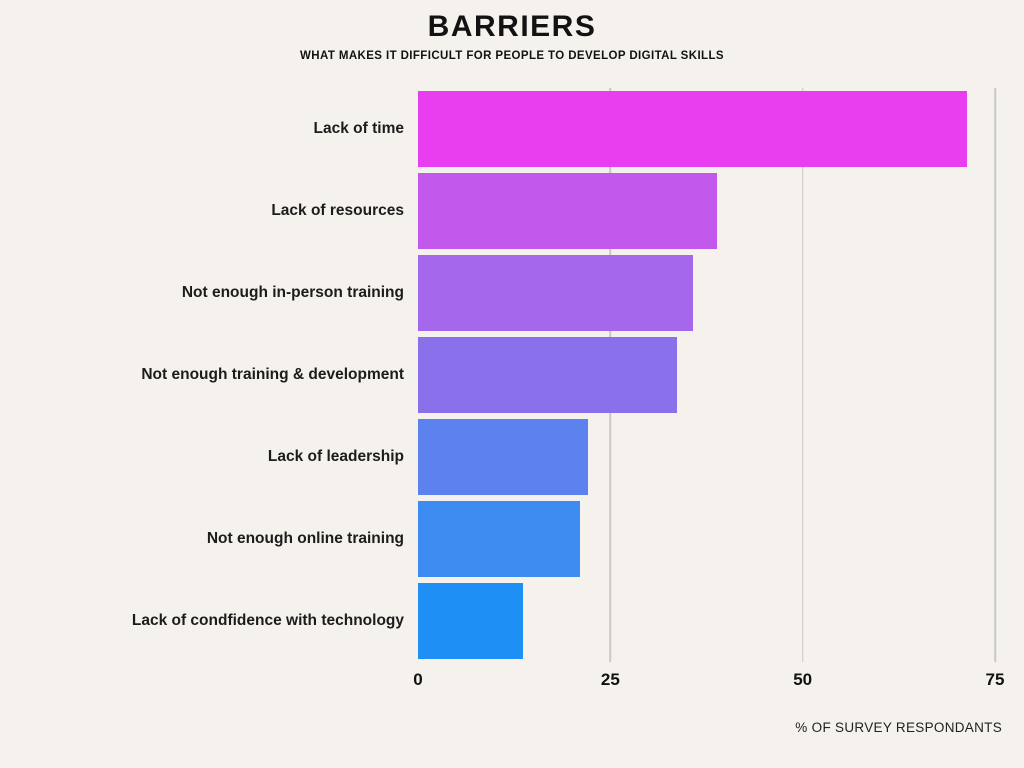 This screenshot has width=1024, height=768. What do you see at coordinates (267, 620) in the screenshot?
I see `bar-label: Lack of condfidence with technology` at bounding box center [267, 620].